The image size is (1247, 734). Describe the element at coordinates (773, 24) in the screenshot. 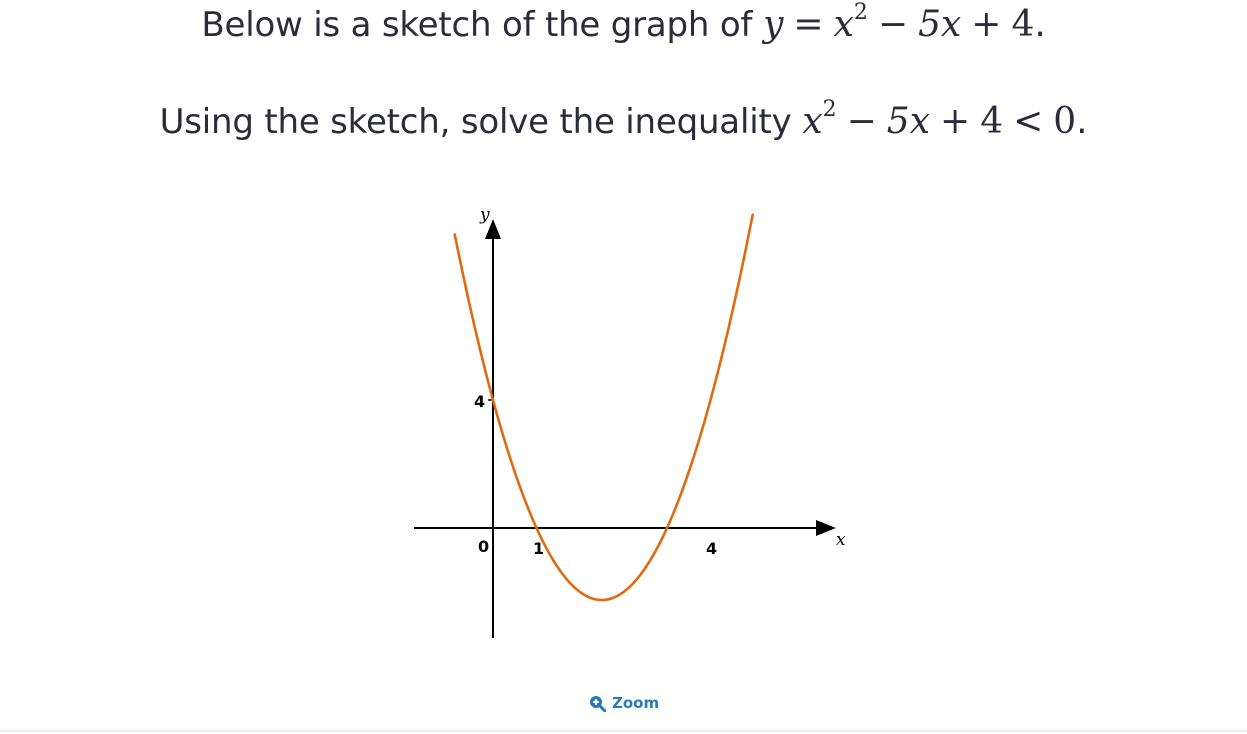

I see `math-y: y` at that location.